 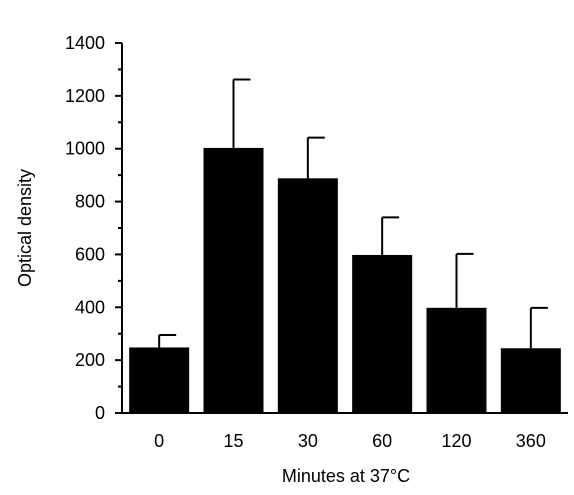 I want to click on y-tick-label: 1200, so click(x=85, y=96).